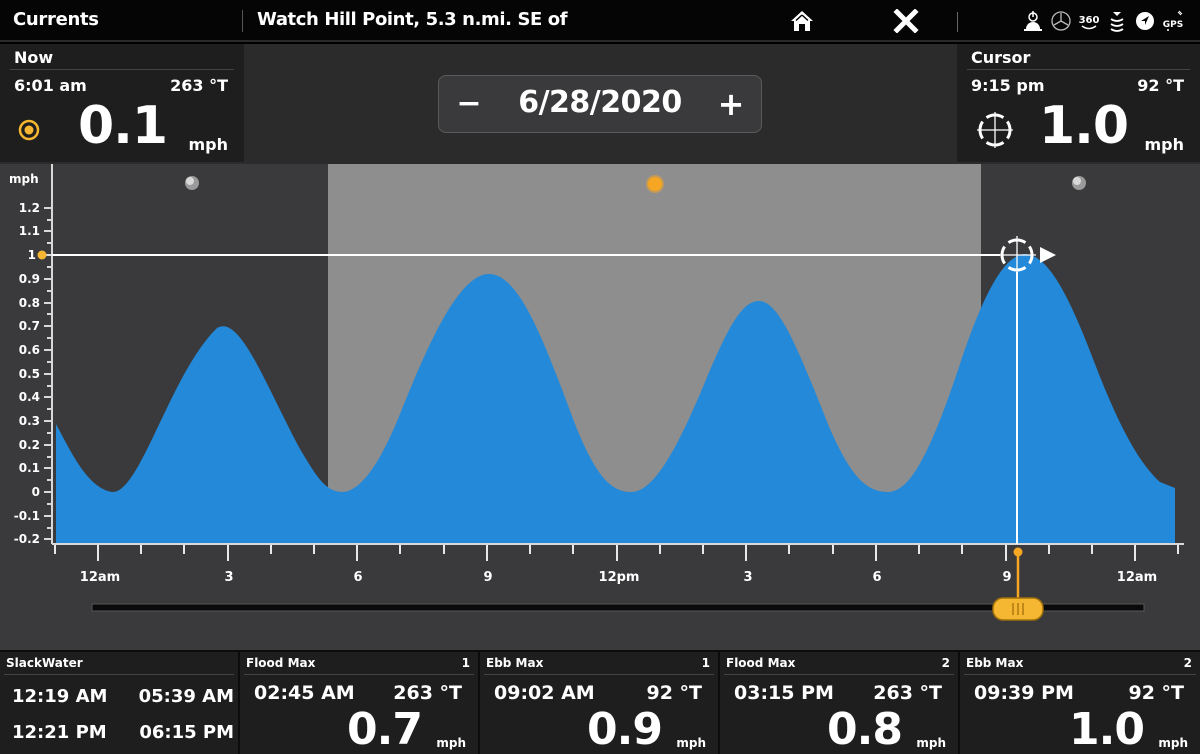  Describe the element at coordinates (29, 468) in the screenshot. I see `y-tick-label: 0.1` at that location.